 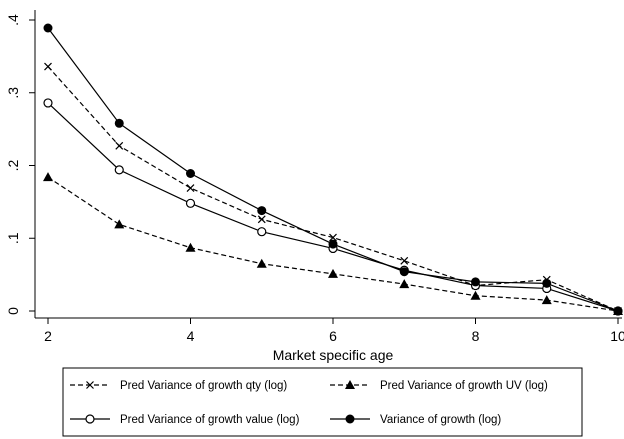 I want to click on legend-label: Pred Variance of growth UV (log), so click(x=464, y=386).